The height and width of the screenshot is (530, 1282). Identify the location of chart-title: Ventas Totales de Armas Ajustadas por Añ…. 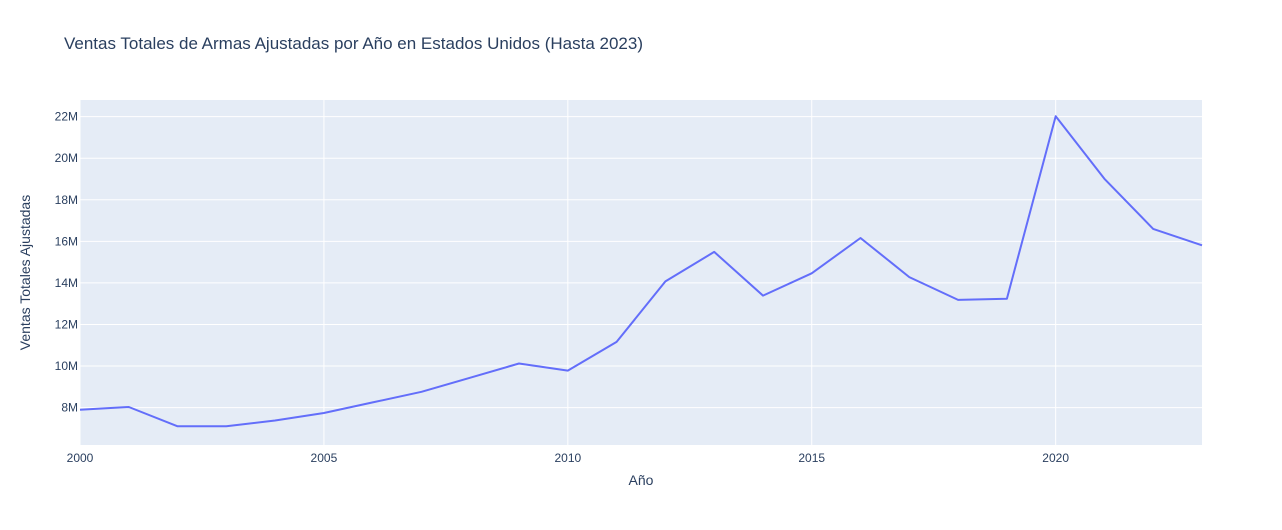
(353, 43).